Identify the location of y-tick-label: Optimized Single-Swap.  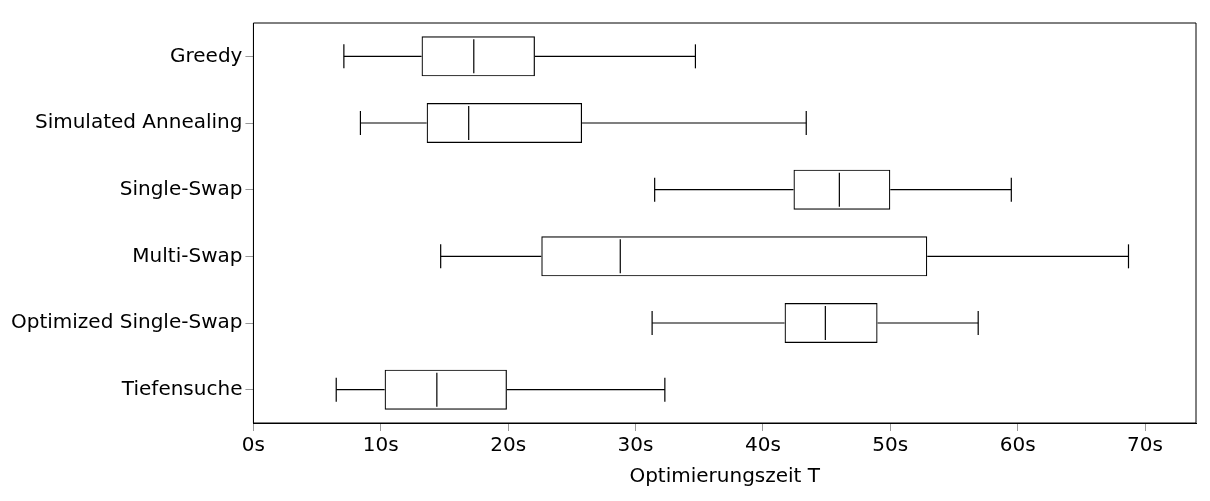
(127, 321).